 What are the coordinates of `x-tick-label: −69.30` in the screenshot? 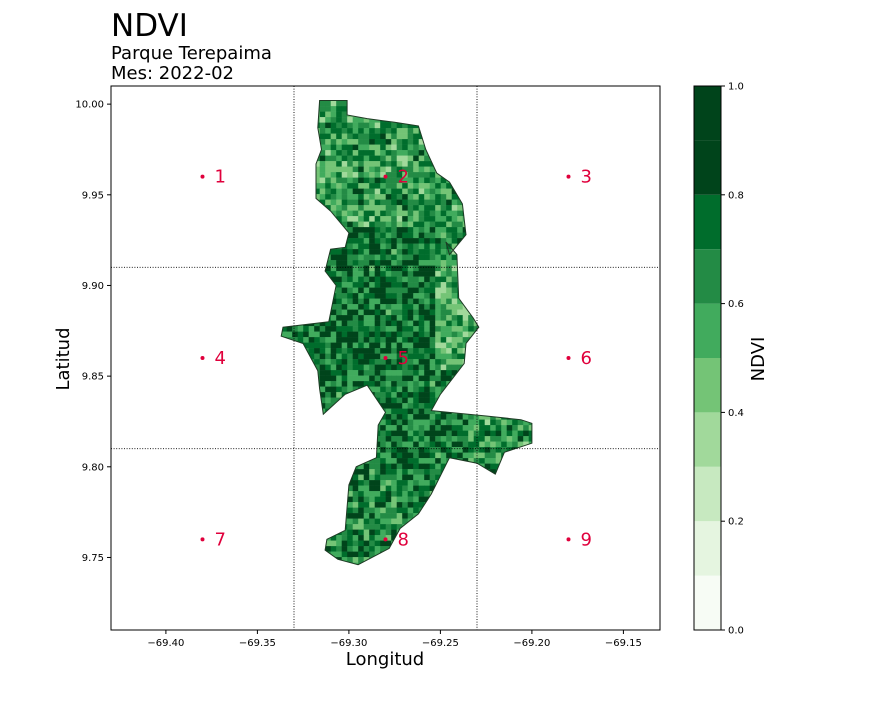 It's located at (348, 643).